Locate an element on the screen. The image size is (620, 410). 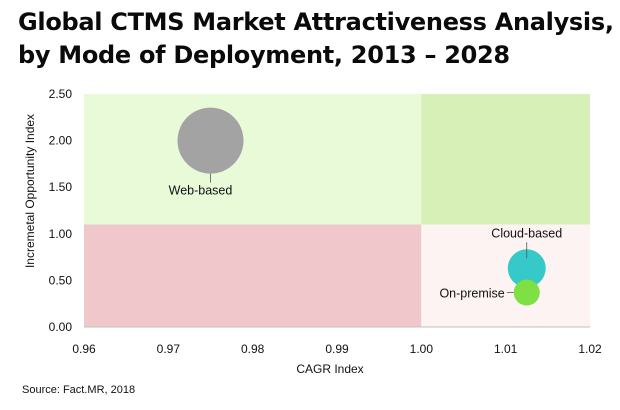
bubble-on-premise is located at coordinates (526, 292).